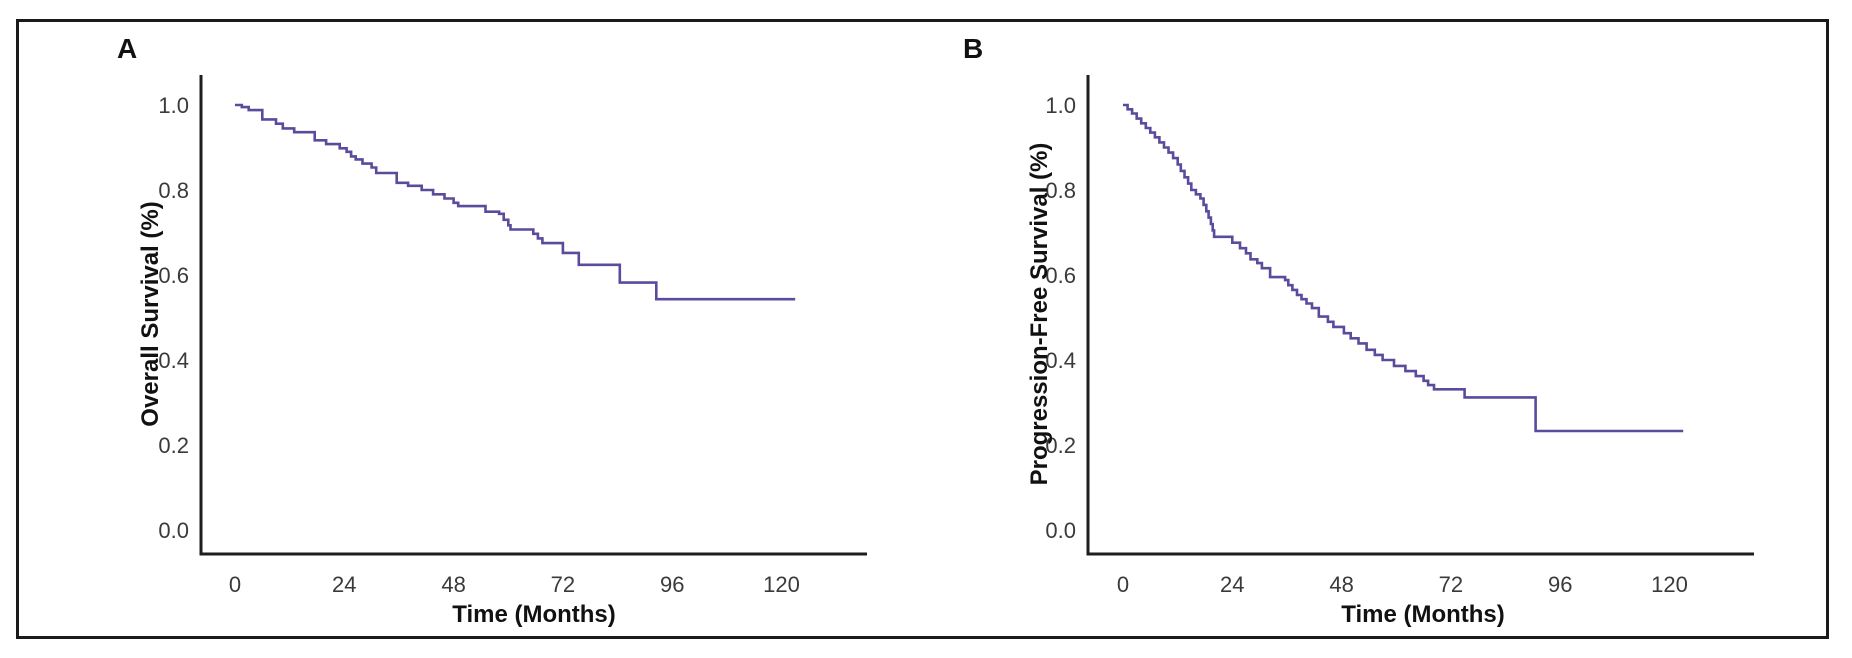  Describe the element at coordinates (150, 314) in the screenshot. I see `panel-a-y-axis-title: Overall Survival (%)` at that location.